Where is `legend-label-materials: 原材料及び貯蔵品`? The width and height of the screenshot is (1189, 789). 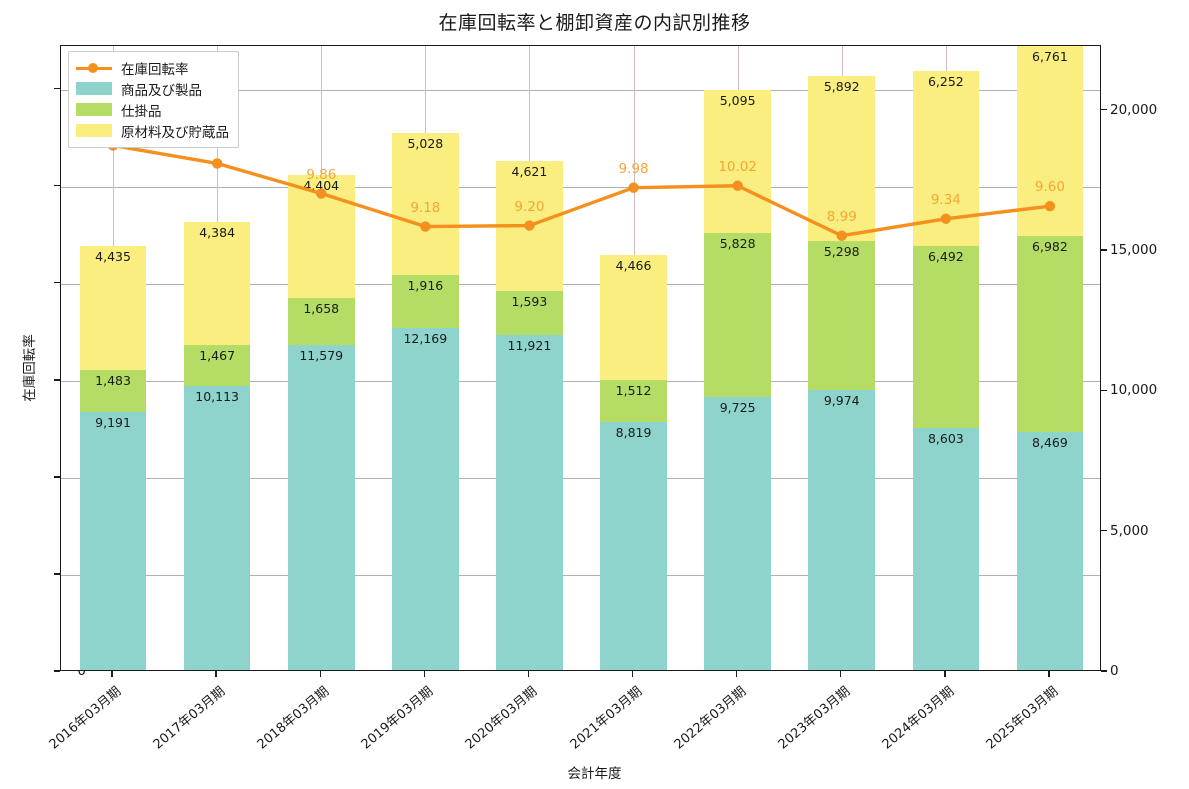
legend-label-materials: 原材料及び貯蔵品 is located at coordinates (175, 132).